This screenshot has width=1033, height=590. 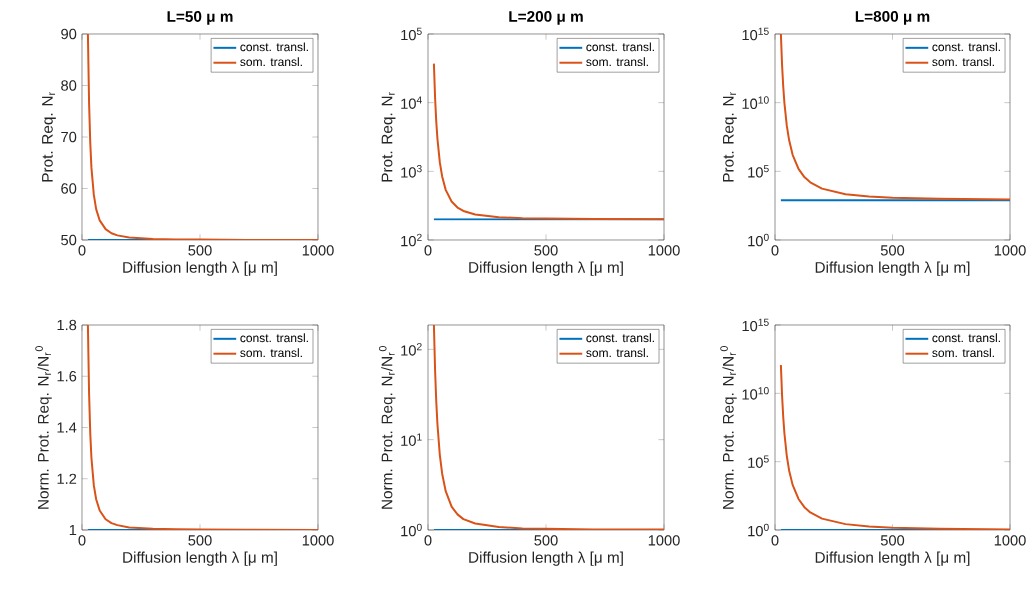 I want to click on y-tick-label: 1.2, so click(x=67, y=478).